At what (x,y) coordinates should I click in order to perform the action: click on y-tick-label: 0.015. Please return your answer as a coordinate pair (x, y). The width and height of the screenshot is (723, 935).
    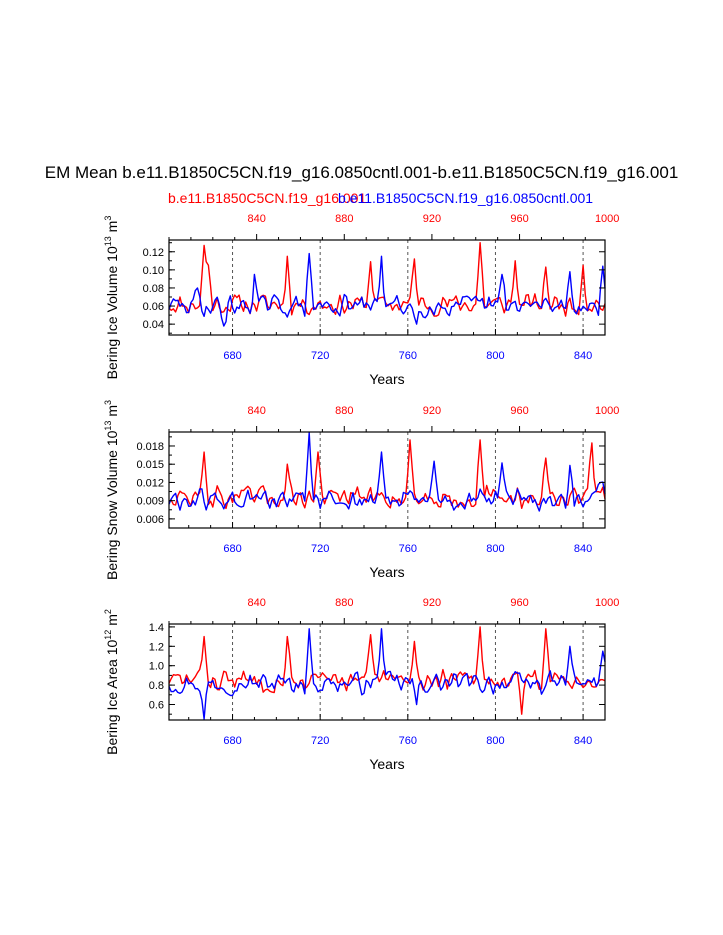
    Looking at the image, I should click on (150, 465).